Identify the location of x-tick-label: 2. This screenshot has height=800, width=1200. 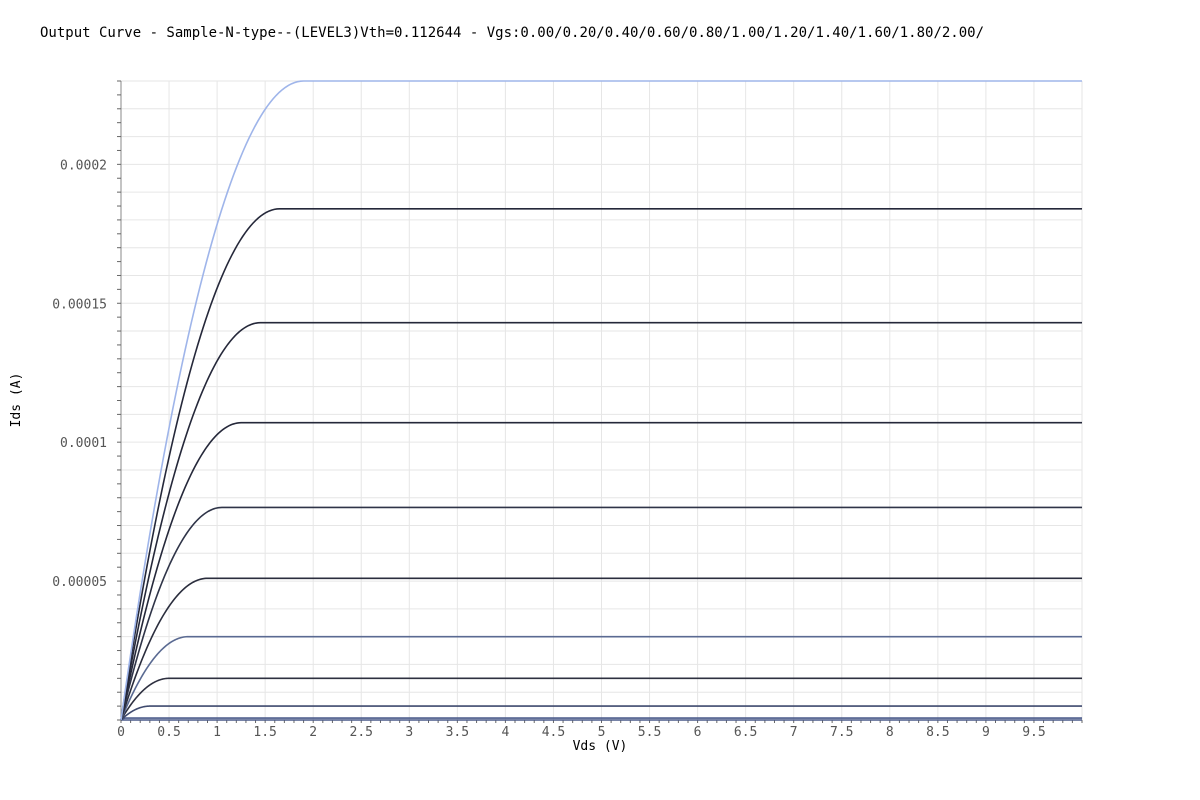
(313, 732).